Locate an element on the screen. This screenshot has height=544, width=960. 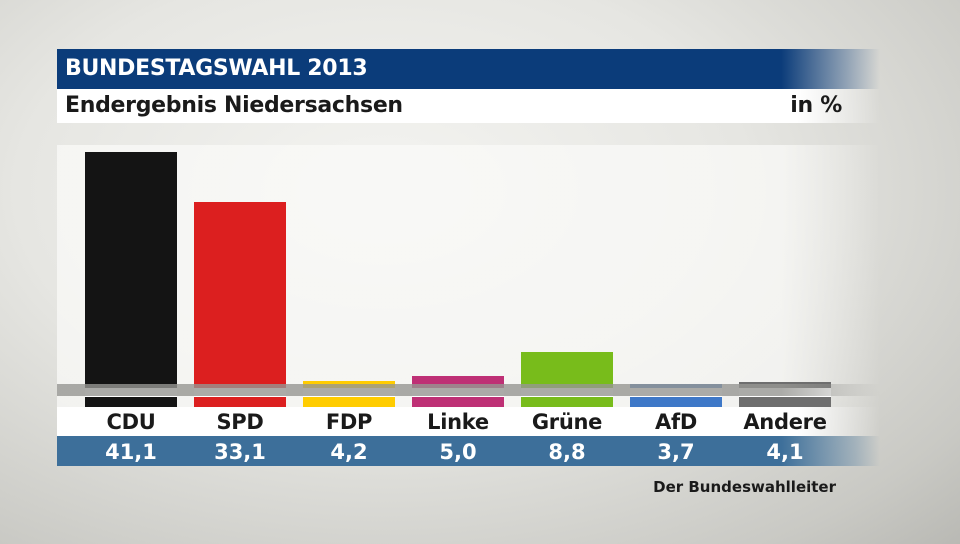
value-label-strip is located at coordinates (468, 451).